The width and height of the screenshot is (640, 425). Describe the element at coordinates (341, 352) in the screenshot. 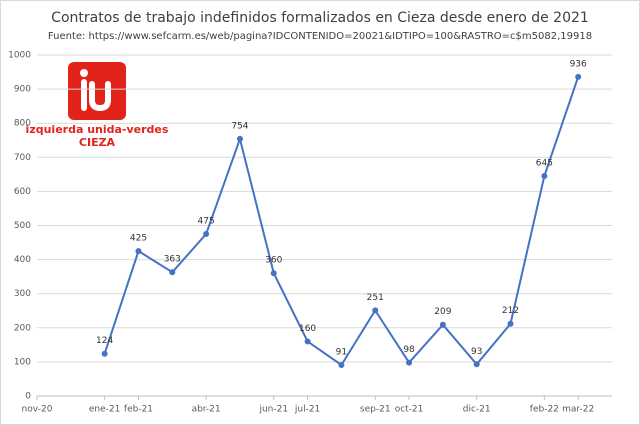

I see `data-label: 91` at that location.